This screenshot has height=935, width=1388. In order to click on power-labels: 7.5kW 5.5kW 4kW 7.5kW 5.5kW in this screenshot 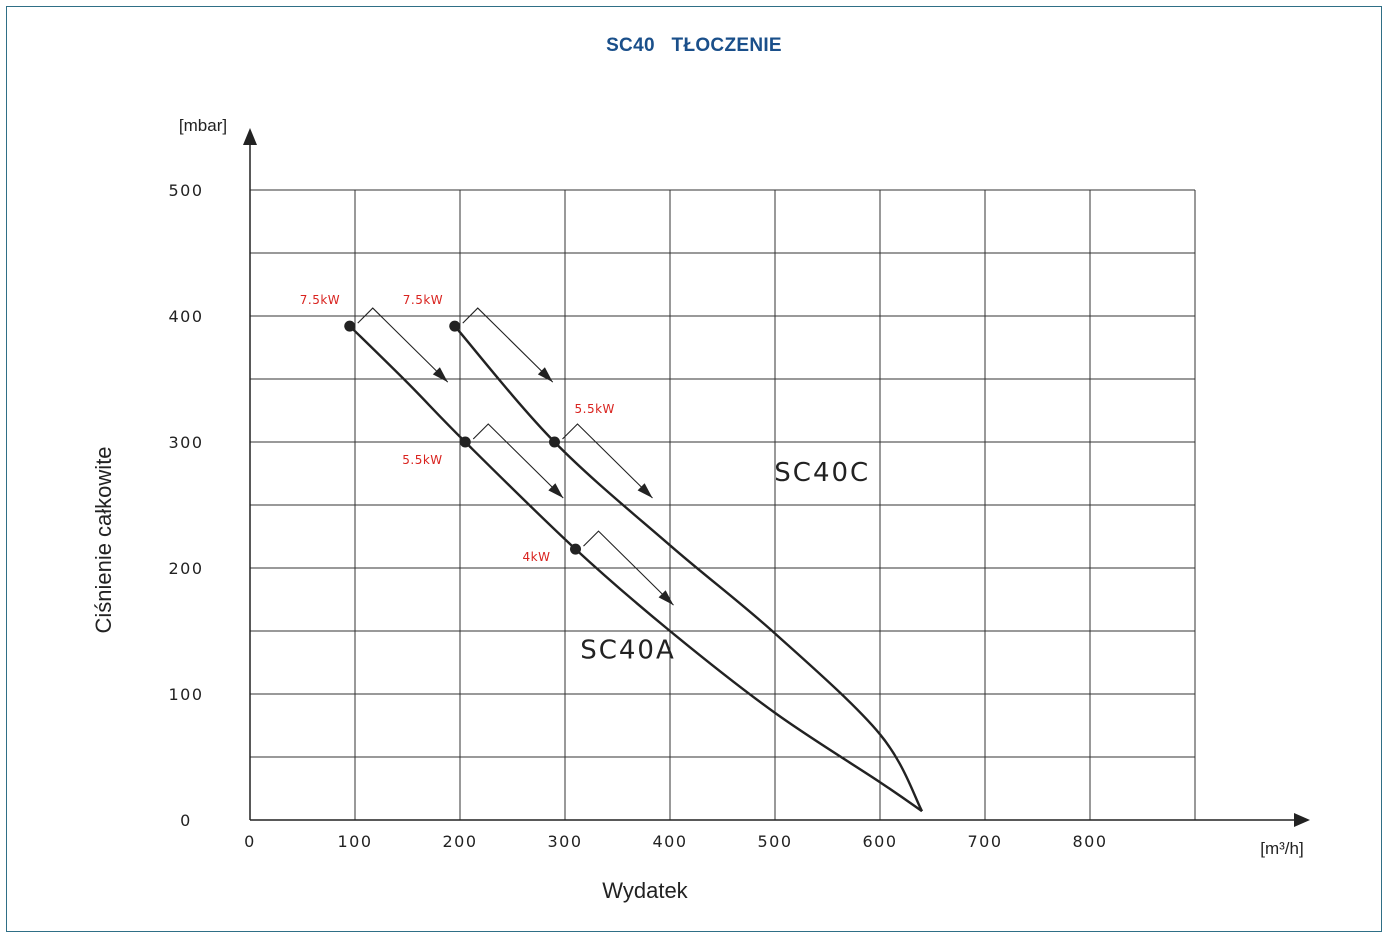, I will do `click(457, 428)`.